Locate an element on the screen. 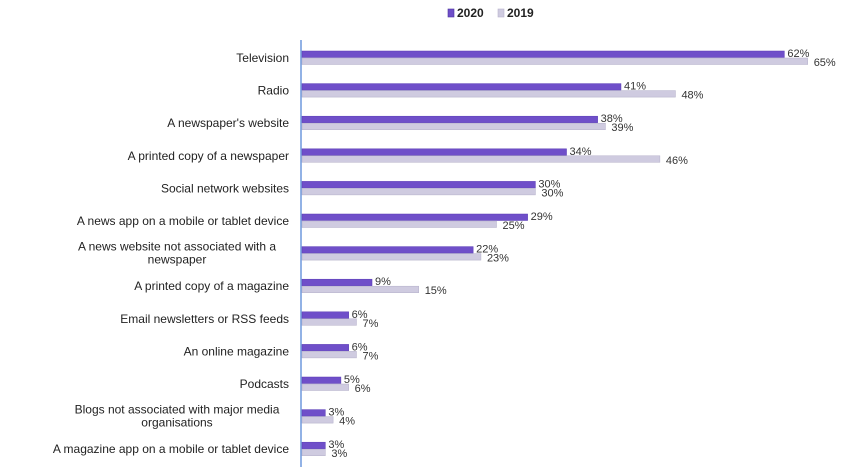 Image resolution: width=844 pixels, height=470 pixels. data-label-2020: 22% is located at coordinates (487, 250).